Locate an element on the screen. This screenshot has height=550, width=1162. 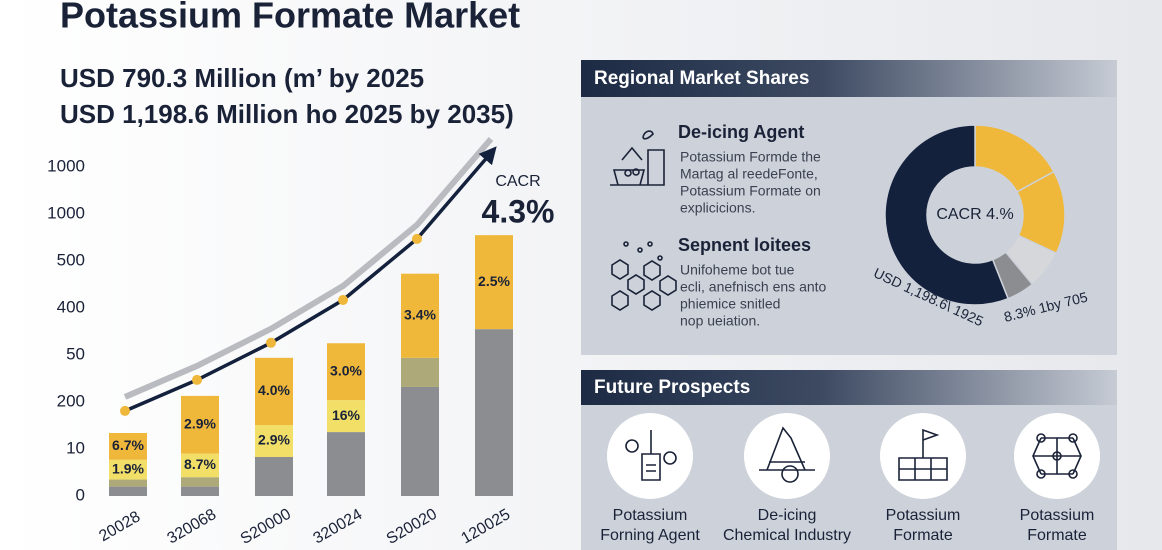
y-tick-label: 50 is located at coordinates (75, 353).